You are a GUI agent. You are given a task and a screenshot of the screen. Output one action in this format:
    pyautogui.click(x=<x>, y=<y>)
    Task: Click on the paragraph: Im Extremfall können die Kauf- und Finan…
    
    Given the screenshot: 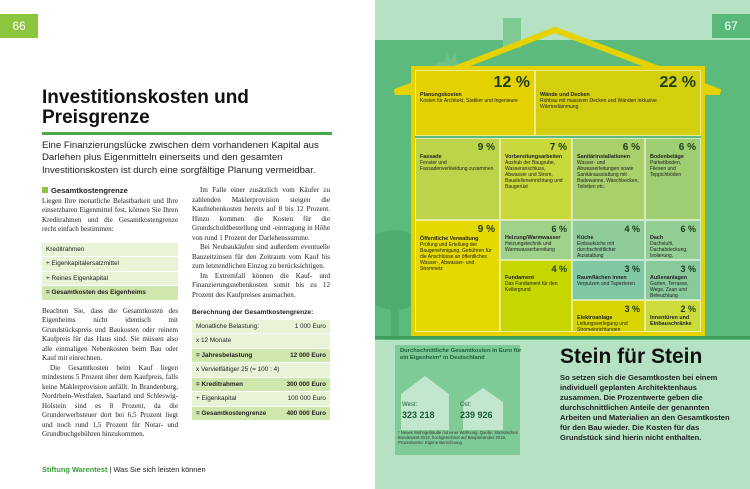 What is the action you would take?
    pyautogui.click(x=261, y=285)
    